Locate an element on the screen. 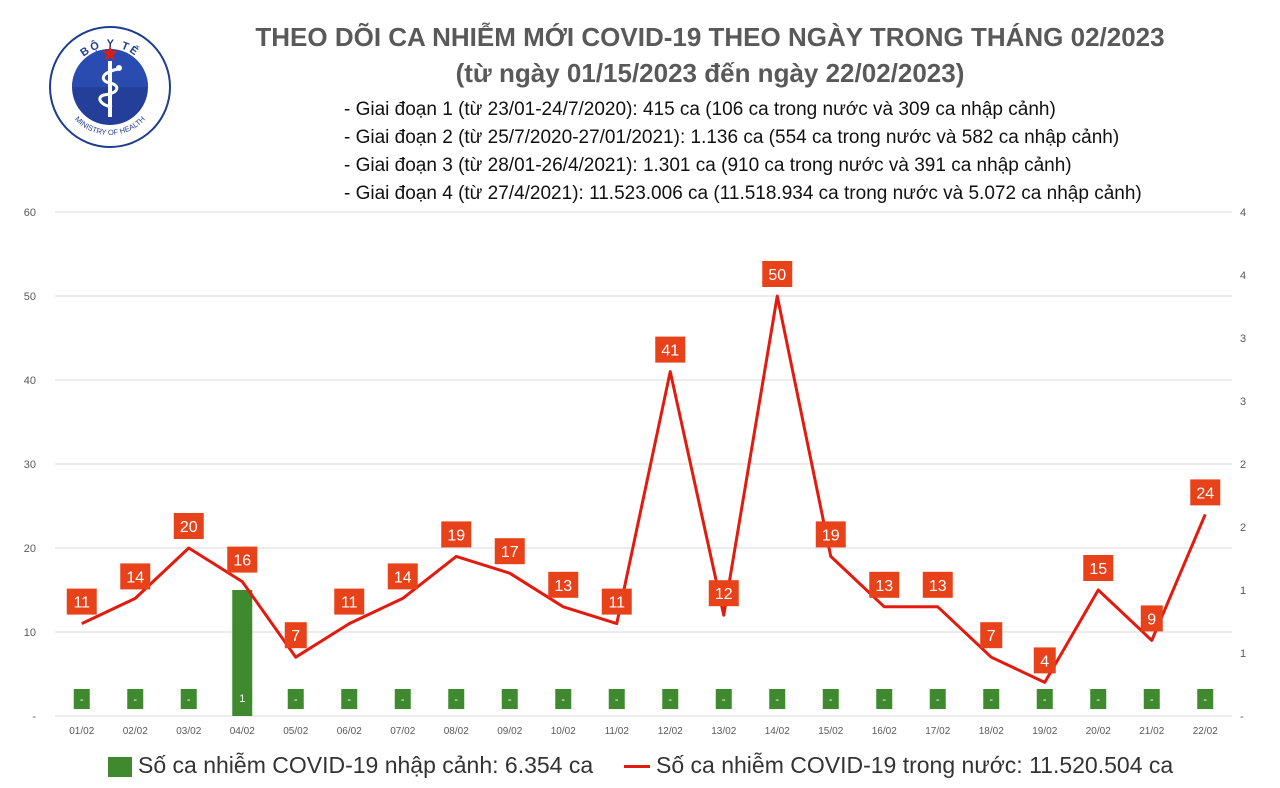 This screenshot has height=788, width=1280. y-tick-label-left: 20 is located at coordinates (30, 549).